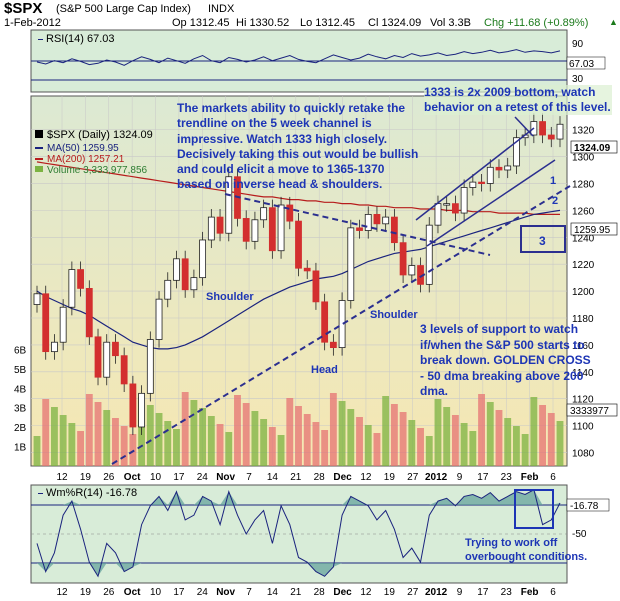 Image resolution: width=620 pixels, height=601 pixels. I want to click on date-tick-label: 21, so click(296, 592).